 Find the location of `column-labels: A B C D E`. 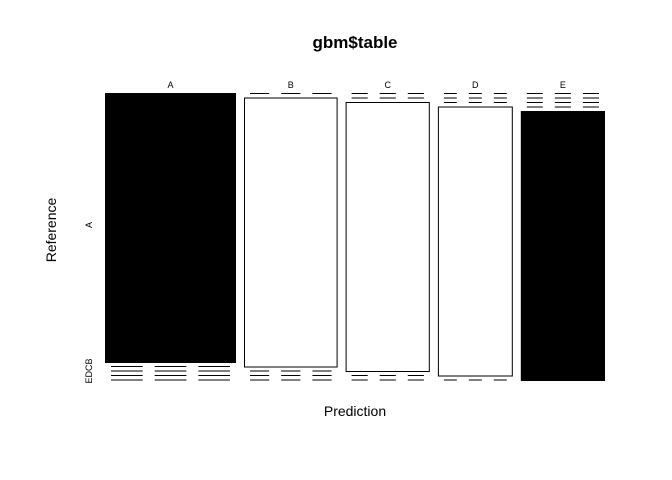

column-labels: A B C D E is located at coordinates (366, 85).